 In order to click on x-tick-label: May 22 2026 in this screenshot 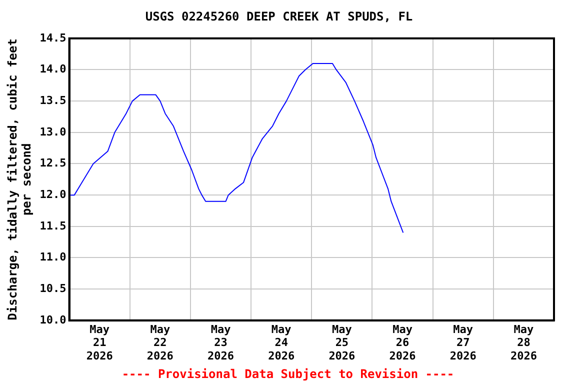, I will do `click(160, 342)`.